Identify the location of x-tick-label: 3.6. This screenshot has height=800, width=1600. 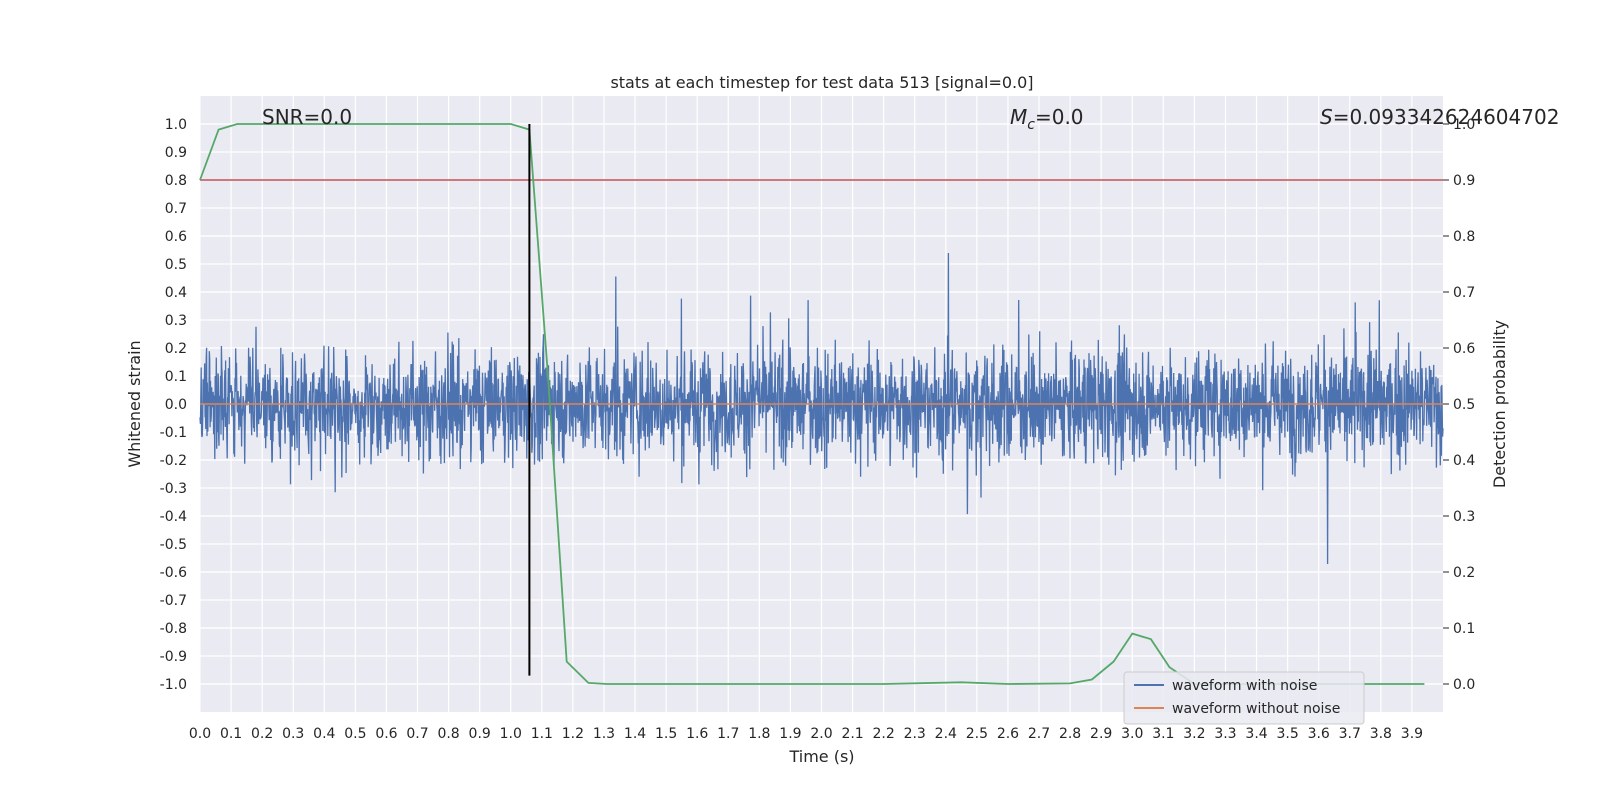
(1319, 734).